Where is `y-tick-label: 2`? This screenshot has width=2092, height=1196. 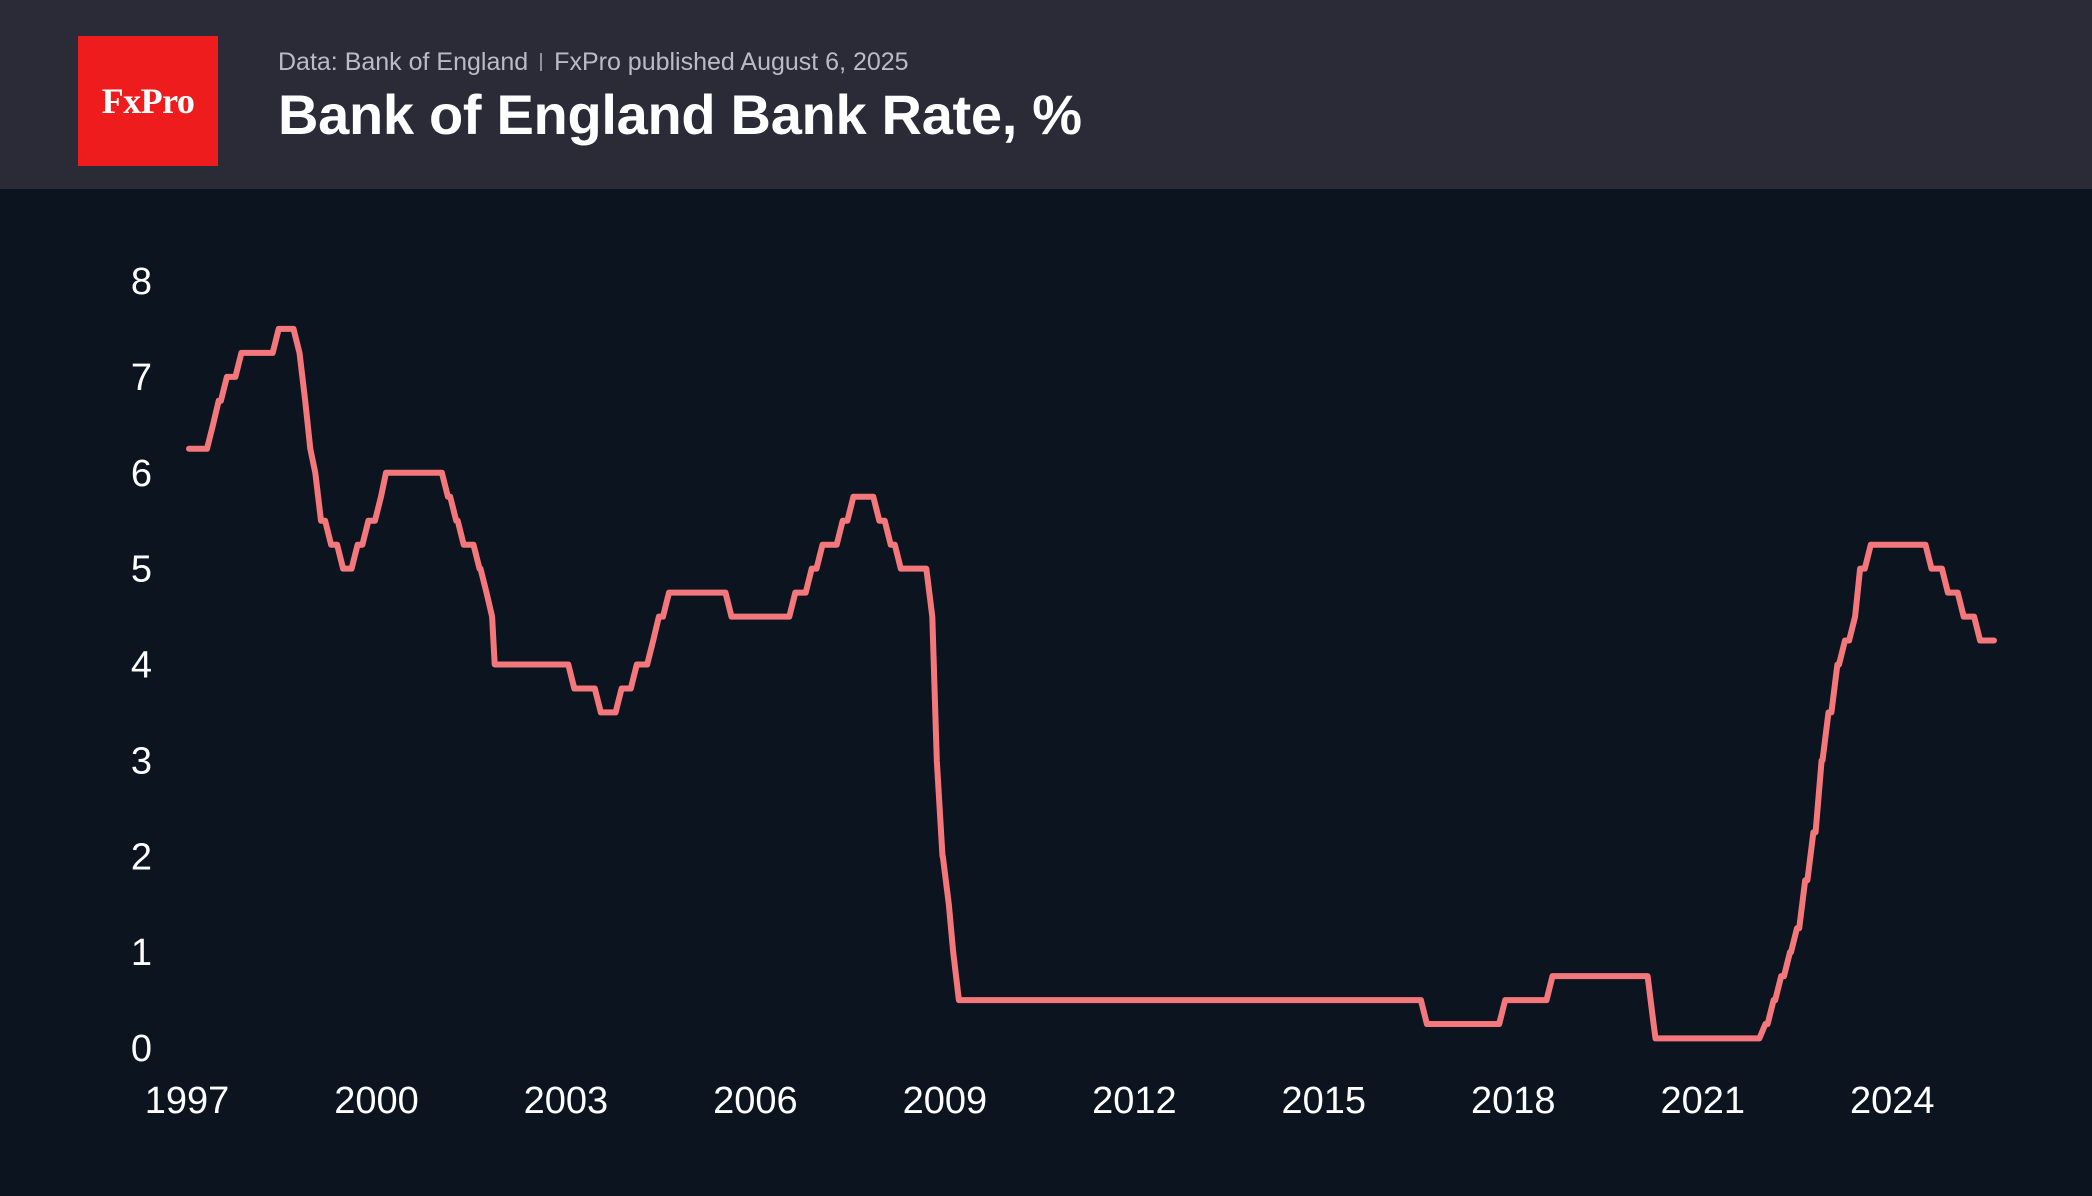
y-tick-label: 2 is located at coordinates (141, 857).